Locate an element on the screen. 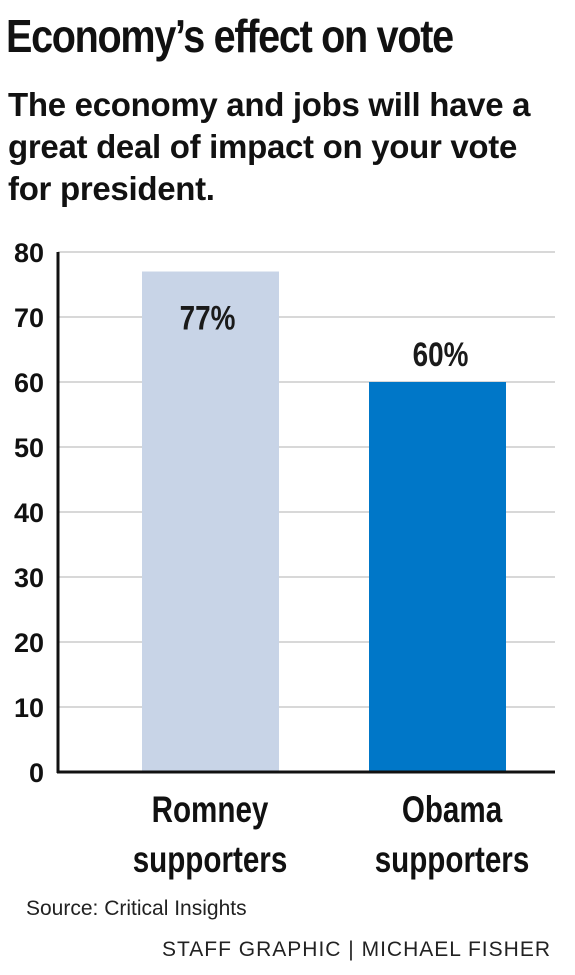 The image size is (575, 975). source-note: Source: Critical Insights is located at coordinates (136, 908).